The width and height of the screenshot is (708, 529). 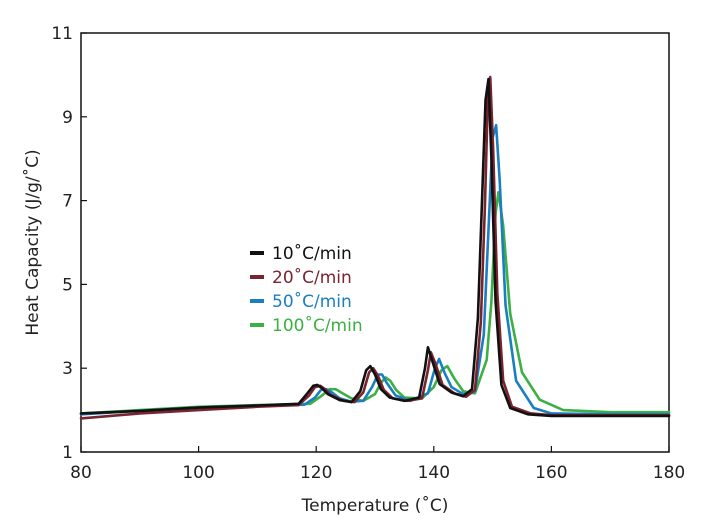 What do you see at coordinates (375, 505) in the screenshot?
I see `x-axis-title: Temperature (˚C)` at bounding box center [375, 505].